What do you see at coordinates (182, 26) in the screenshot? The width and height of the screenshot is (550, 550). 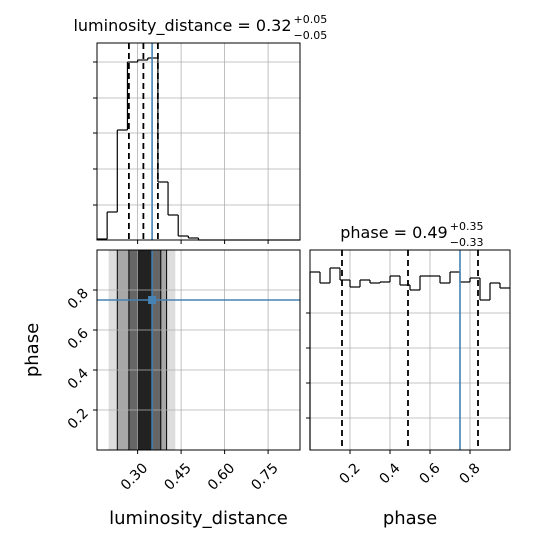 I see `panel-title: luminosity_distance = 0.32` at bounding box center [182, 26].